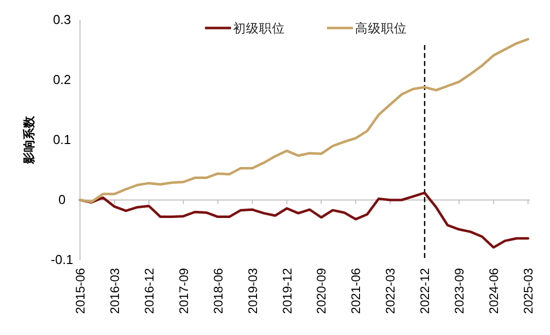 The image size is (550, 335). Describe the element at coordinates (62, 259) in the screenshot. I see `y-tick-label: -0.1` at that location.